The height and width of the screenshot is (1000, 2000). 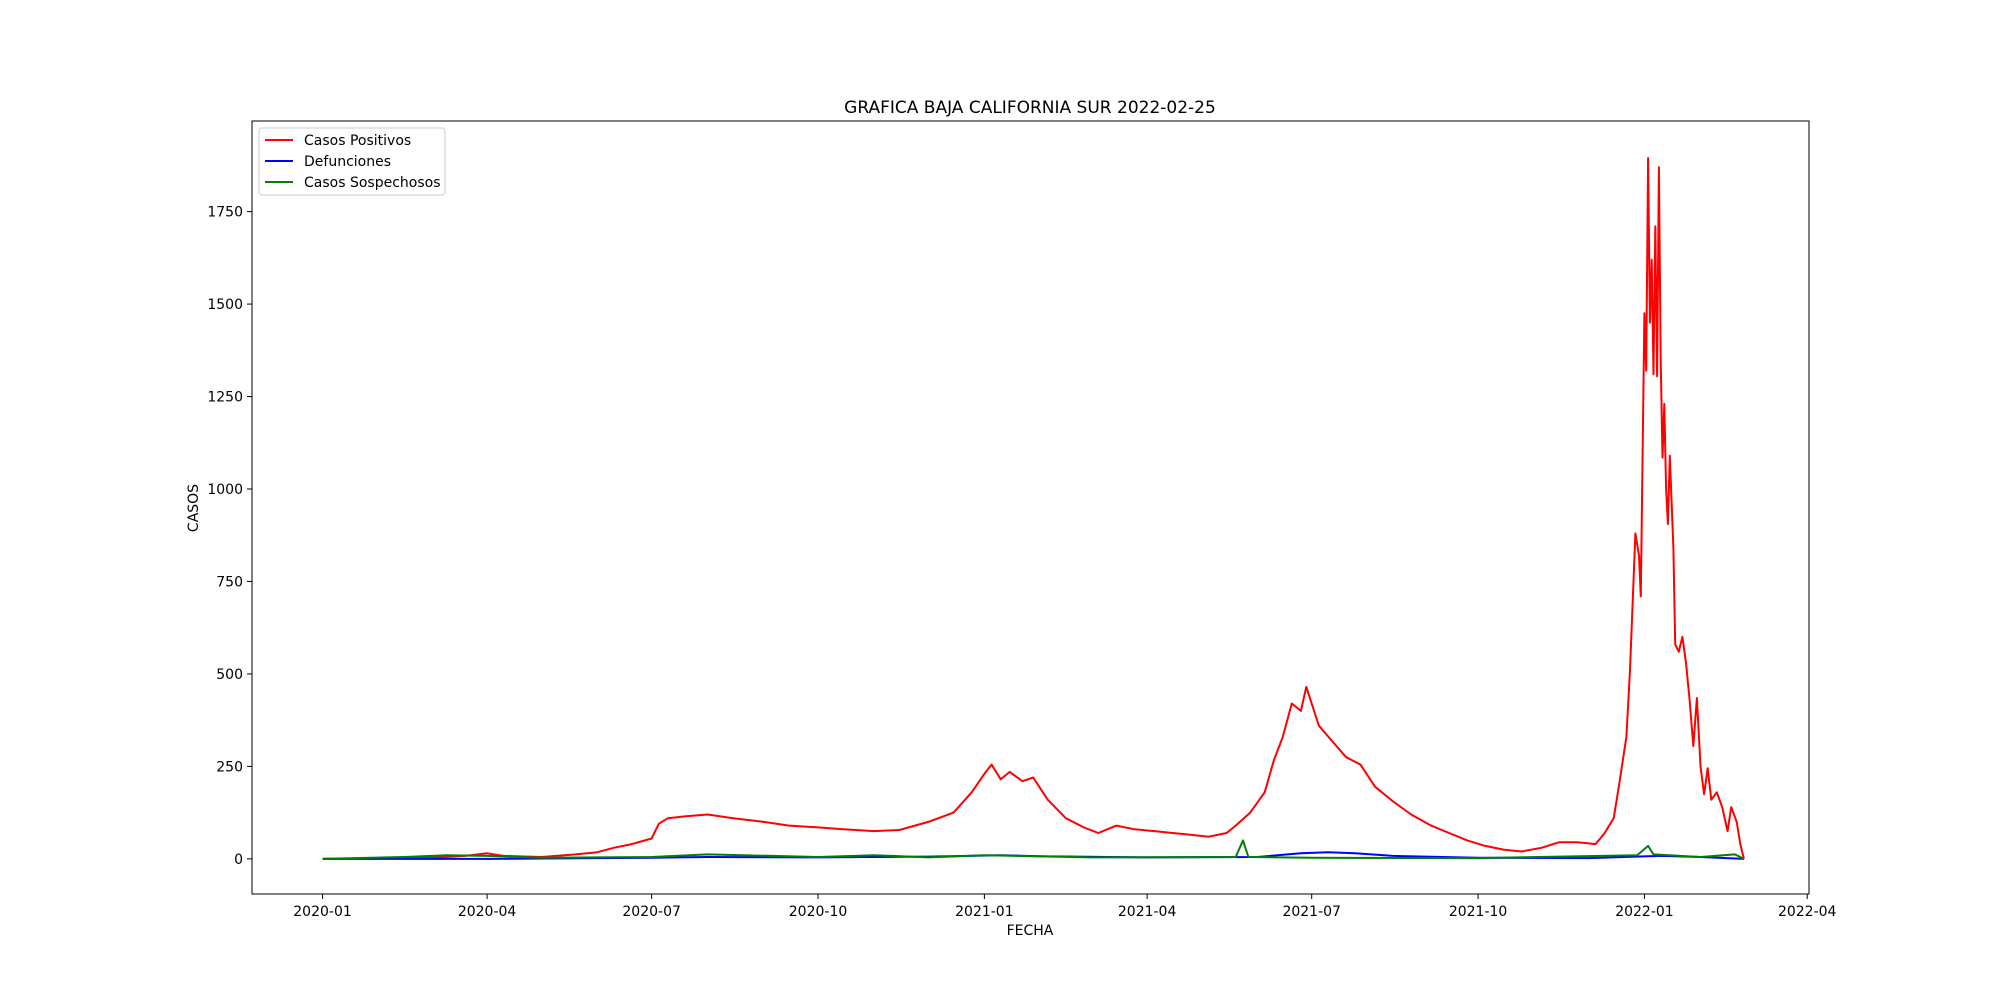 What do you see at coordinates (651, 912) in the screenshot?
I see `x-tick-label-2: 2020-07` at bounding box center [651, 912].